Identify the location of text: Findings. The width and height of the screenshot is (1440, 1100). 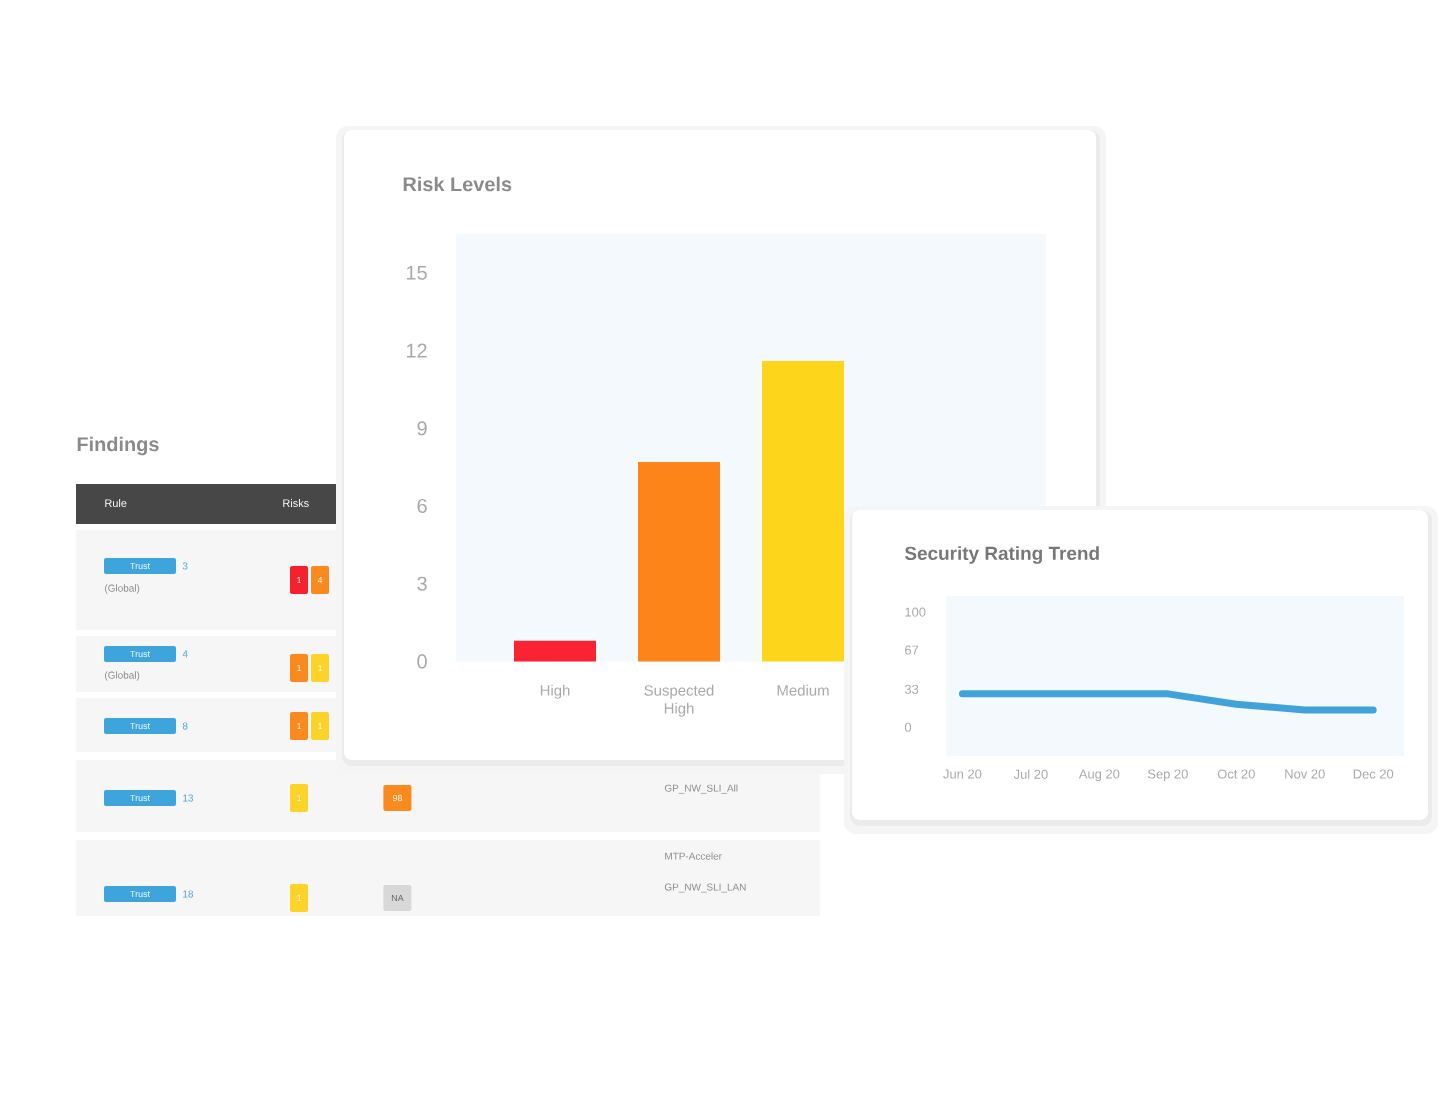
(118, 446).